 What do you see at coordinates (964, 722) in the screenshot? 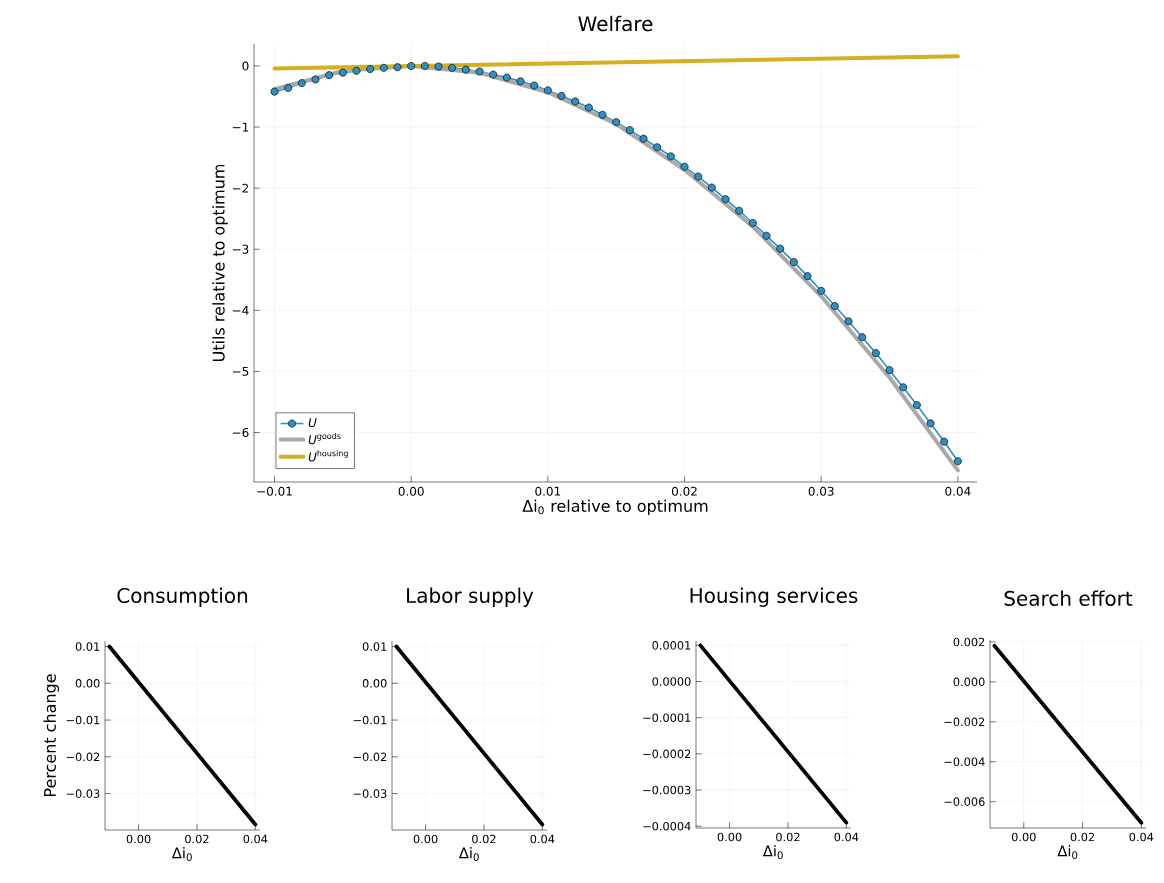
I see `y-tick-label: −0.002` at bounding box center [964, 722].